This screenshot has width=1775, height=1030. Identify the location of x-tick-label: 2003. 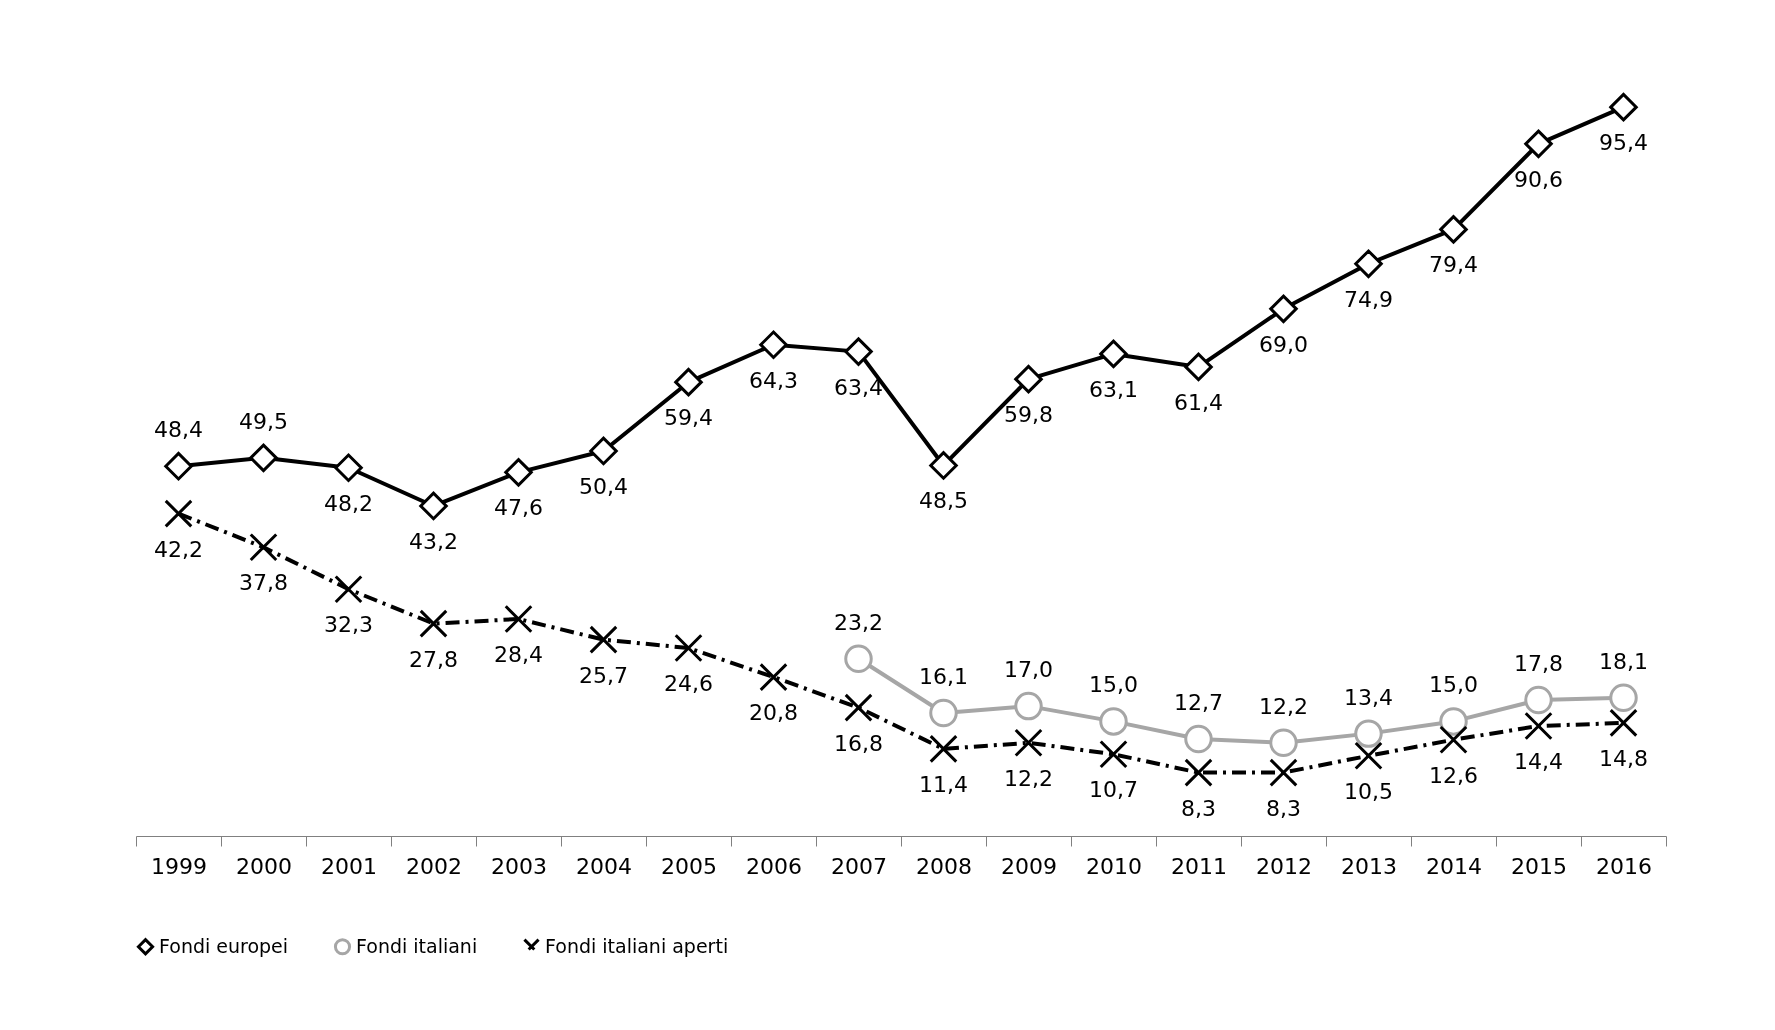
(519, 866).